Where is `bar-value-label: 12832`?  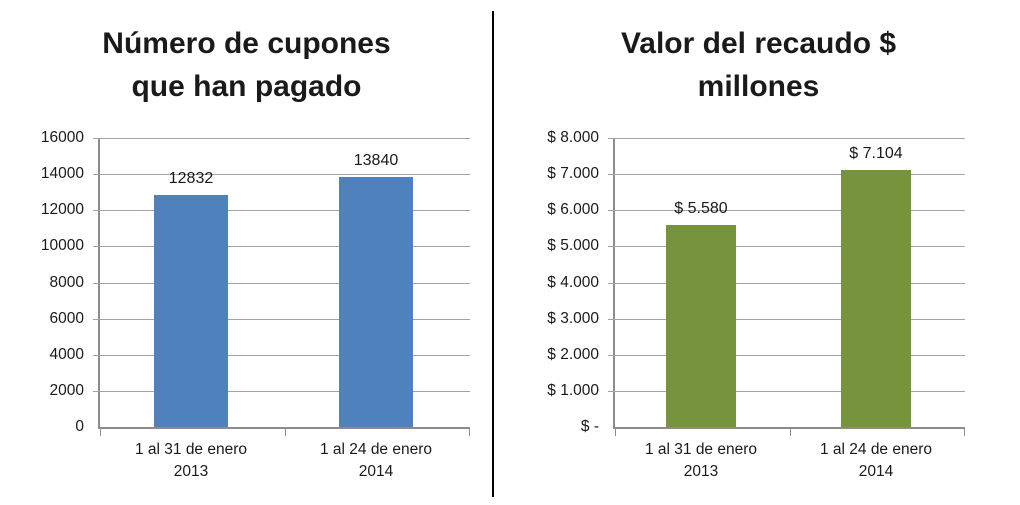
bar-value-label: 12832 is located at coordinates (191, 178).